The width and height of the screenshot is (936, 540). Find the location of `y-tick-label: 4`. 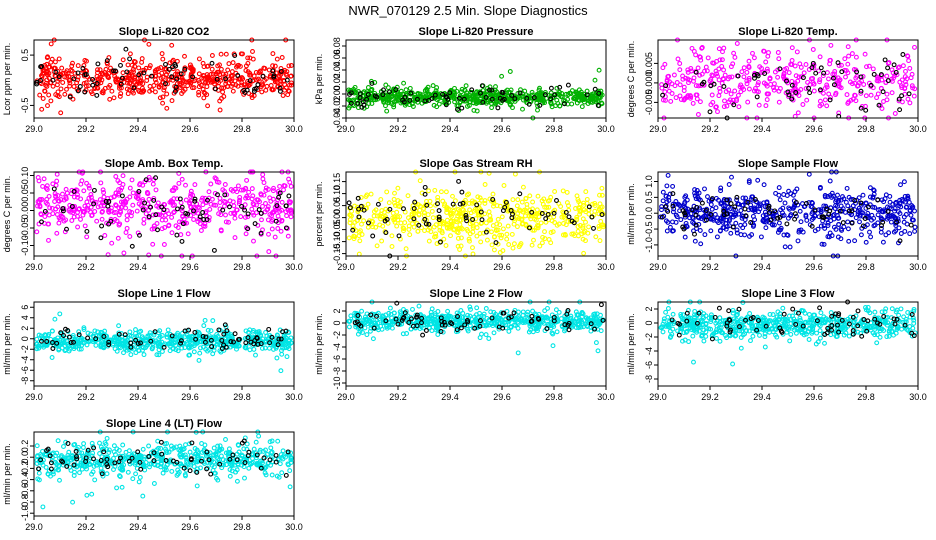

y-tick-label: 4 is located at coordinates (25, 317).